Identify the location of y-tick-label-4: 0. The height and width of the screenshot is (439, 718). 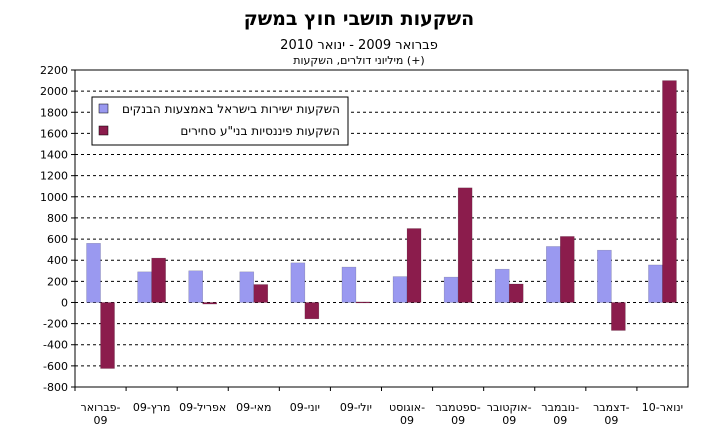
(64, 302).